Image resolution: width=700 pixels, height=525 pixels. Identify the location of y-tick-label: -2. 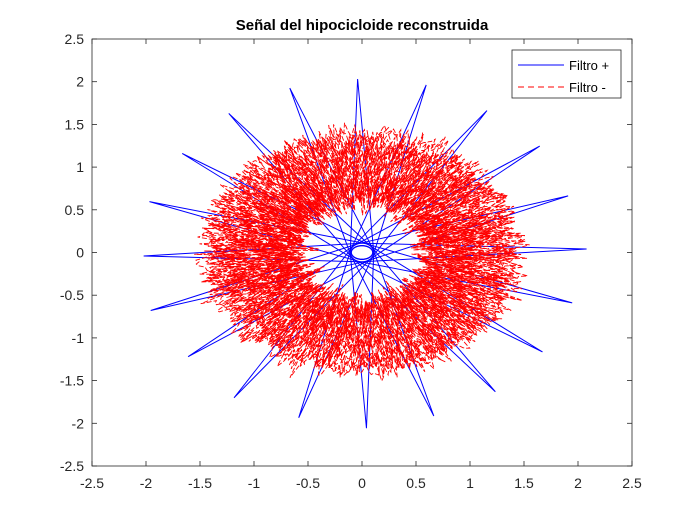
(78, 423).